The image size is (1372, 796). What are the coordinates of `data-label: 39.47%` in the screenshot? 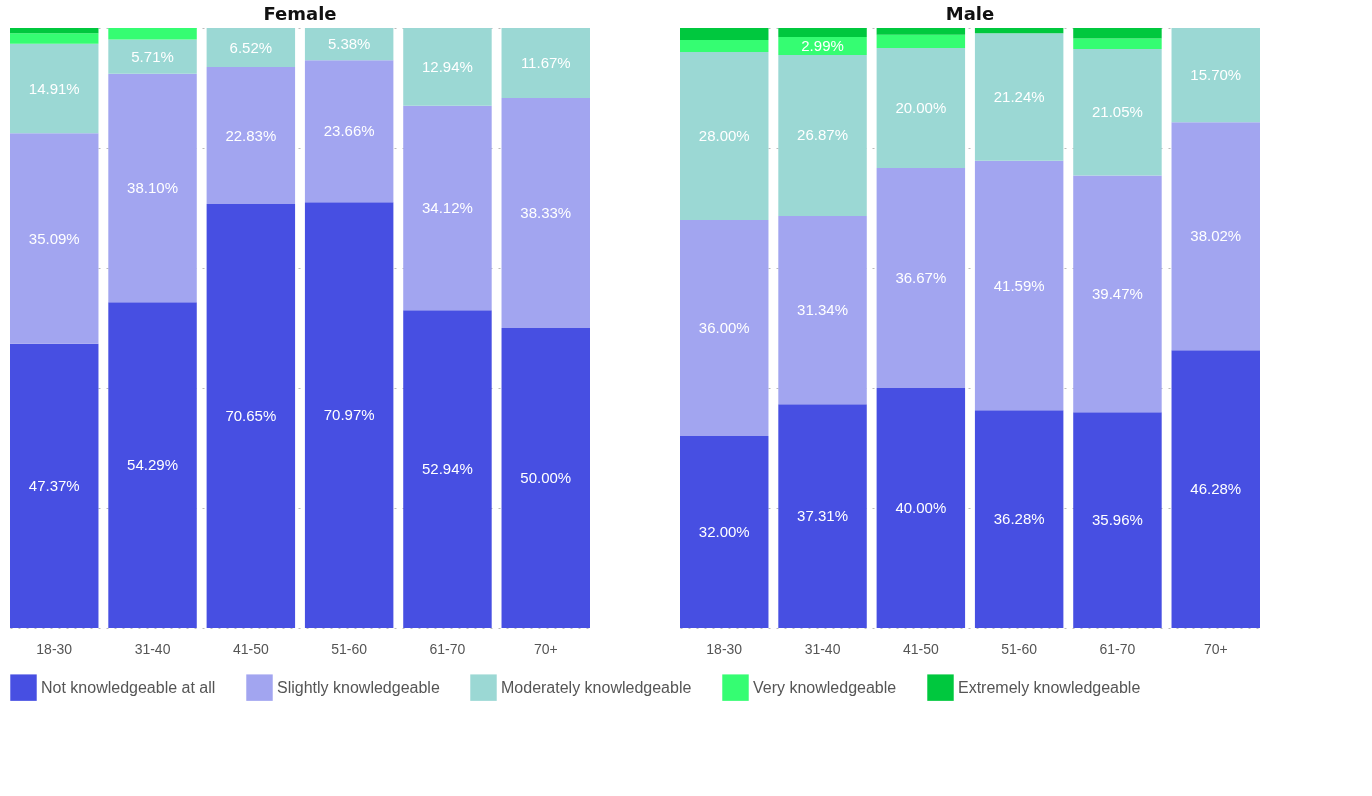 It's located at (1117, 293).